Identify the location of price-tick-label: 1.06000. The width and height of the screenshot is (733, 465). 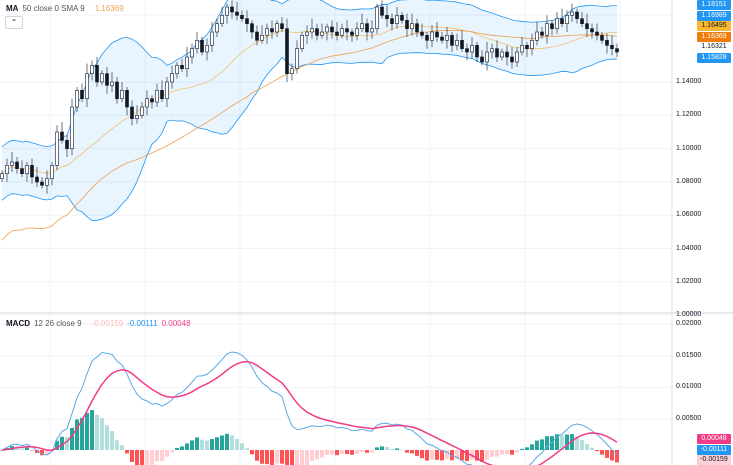
(689, 215).